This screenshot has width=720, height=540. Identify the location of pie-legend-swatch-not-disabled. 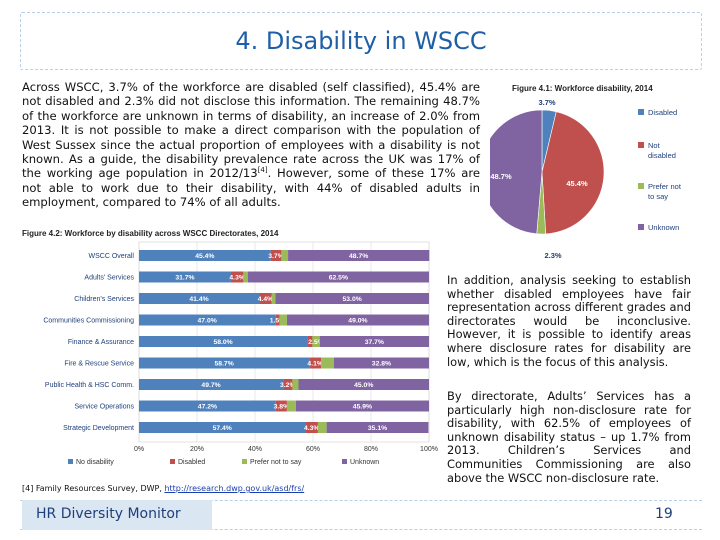
(641, 145).